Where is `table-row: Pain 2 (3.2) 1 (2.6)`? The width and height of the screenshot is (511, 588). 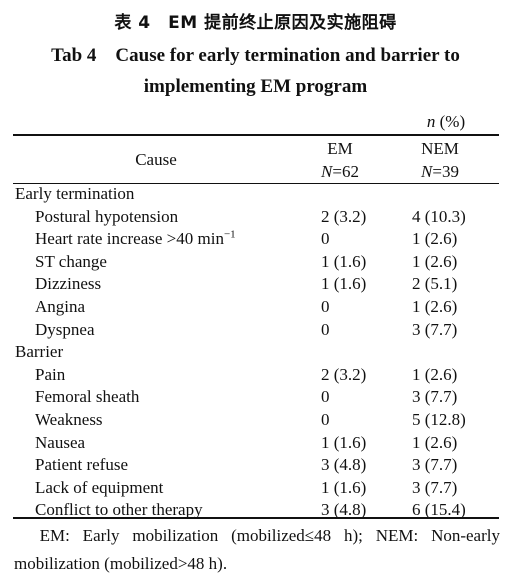 table-row: Pain 2 (3.2) 1 (2.6) is located at coordinates (255, 376).